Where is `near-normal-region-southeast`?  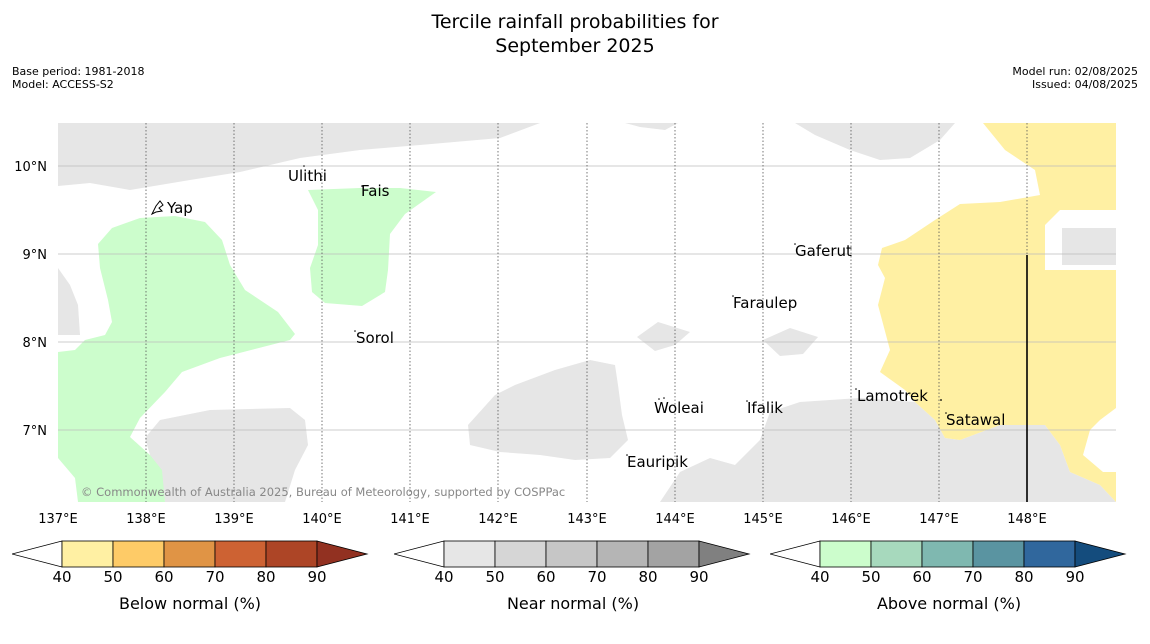 near-normal-region-southeast is located at coordinates (888, 450).